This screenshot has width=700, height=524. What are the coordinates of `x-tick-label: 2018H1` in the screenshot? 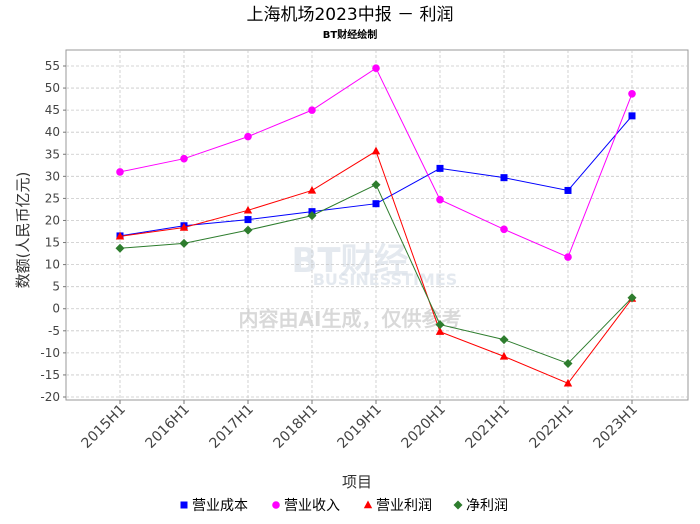 It's located at (296, 427).